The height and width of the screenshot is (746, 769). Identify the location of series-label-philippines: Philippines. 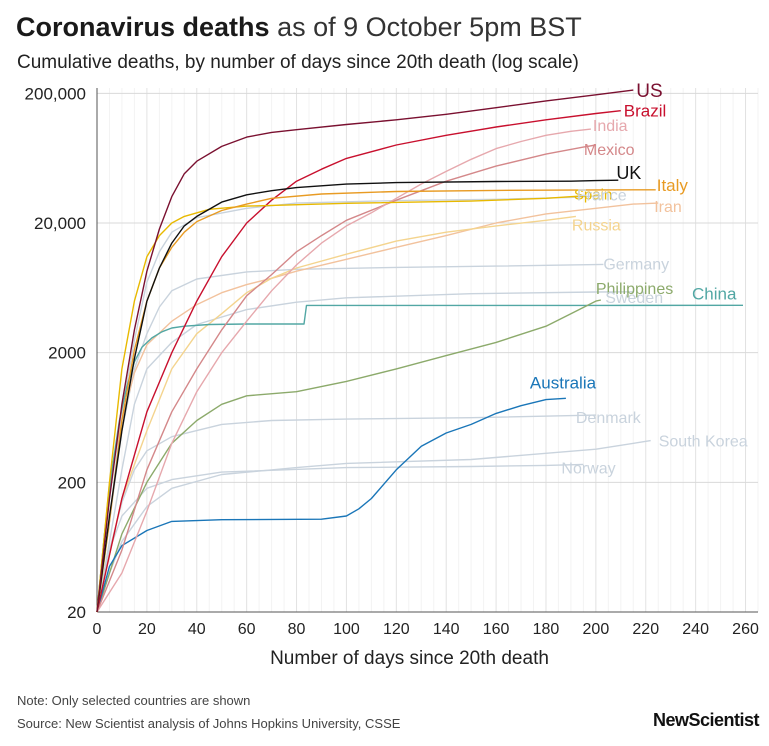
(634, 289).